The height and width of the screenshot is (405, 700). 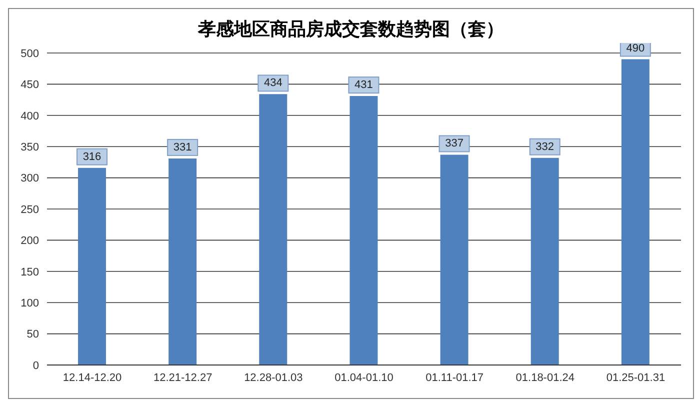 What do you see at coordinates (29, 148) in the screenshot?
I see `y-tick-label: 350` at bounding box center [29, 148].